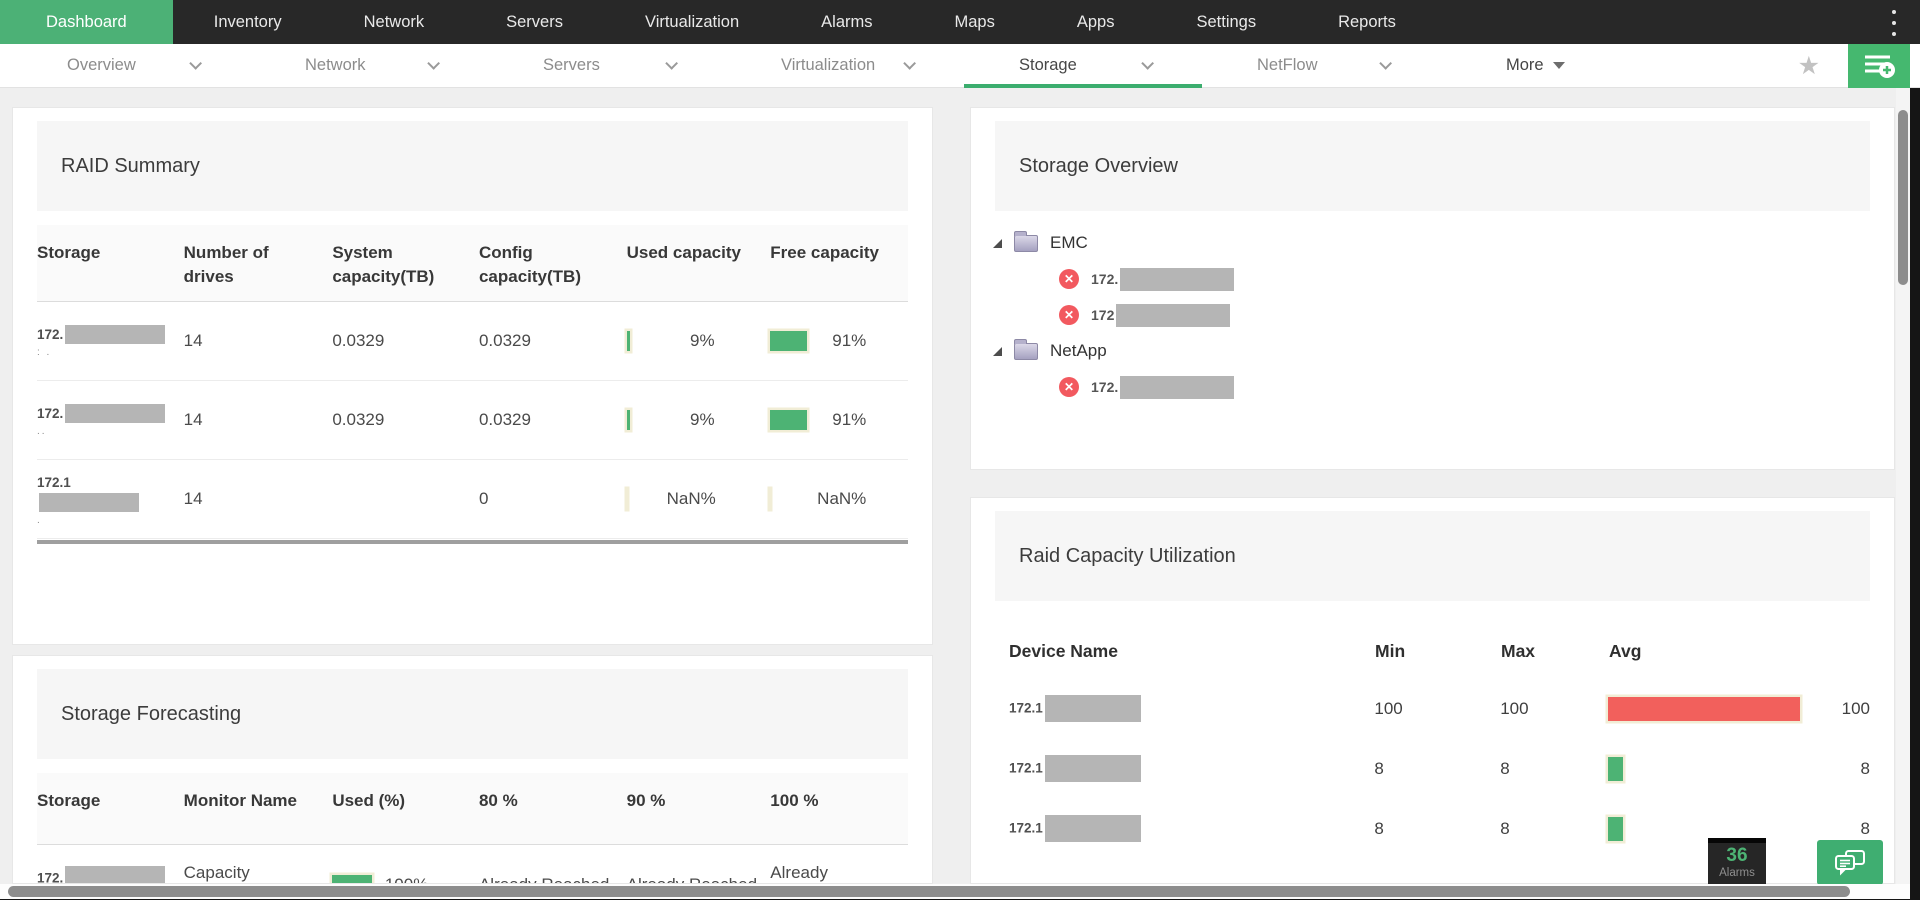 This screenshot has height=900, width=1920. I want to click on tree-group-netapp: NetApp, so click(1432, 351).